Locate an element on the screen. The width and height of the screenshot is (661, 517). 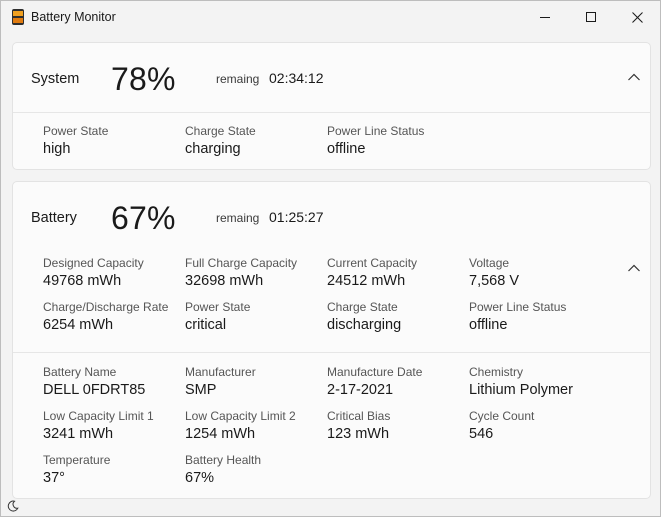
field-label: Cycle Count is located at coordinates (502, 416).